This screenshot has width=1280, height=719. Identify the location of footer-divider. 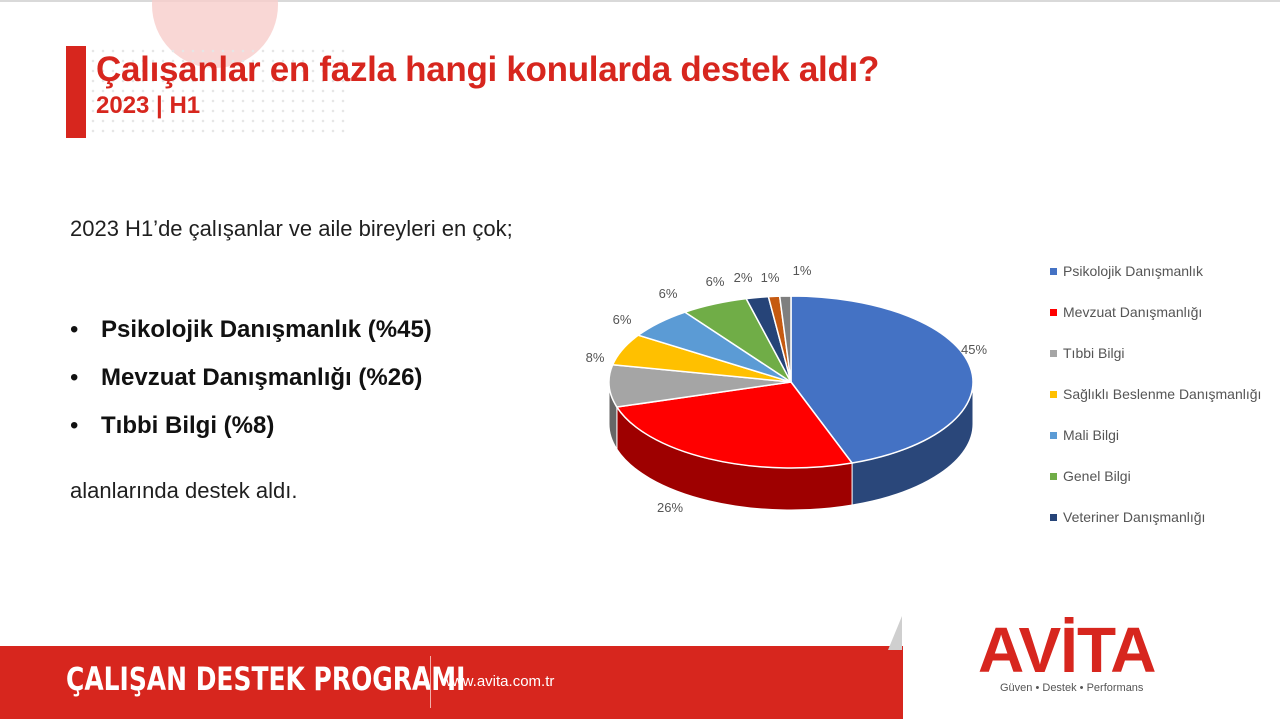
(430, 682).